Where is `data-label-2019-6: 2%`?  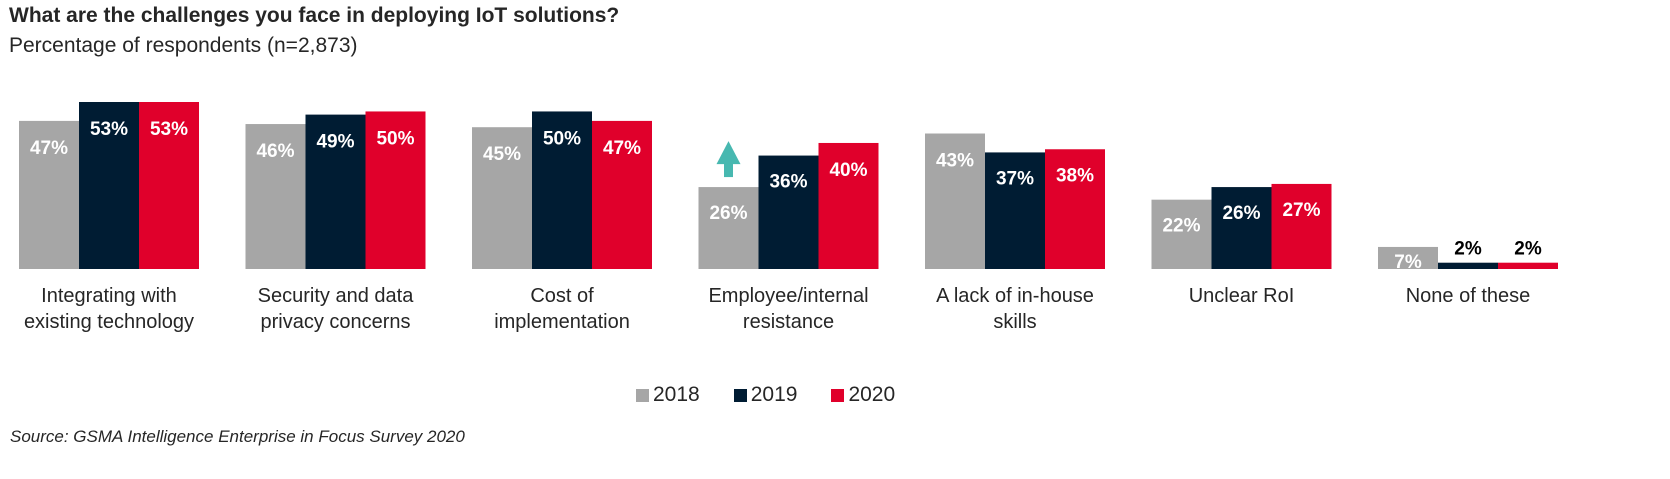 data-label-2019-6: 2% is located at coordinates (1468, 249).